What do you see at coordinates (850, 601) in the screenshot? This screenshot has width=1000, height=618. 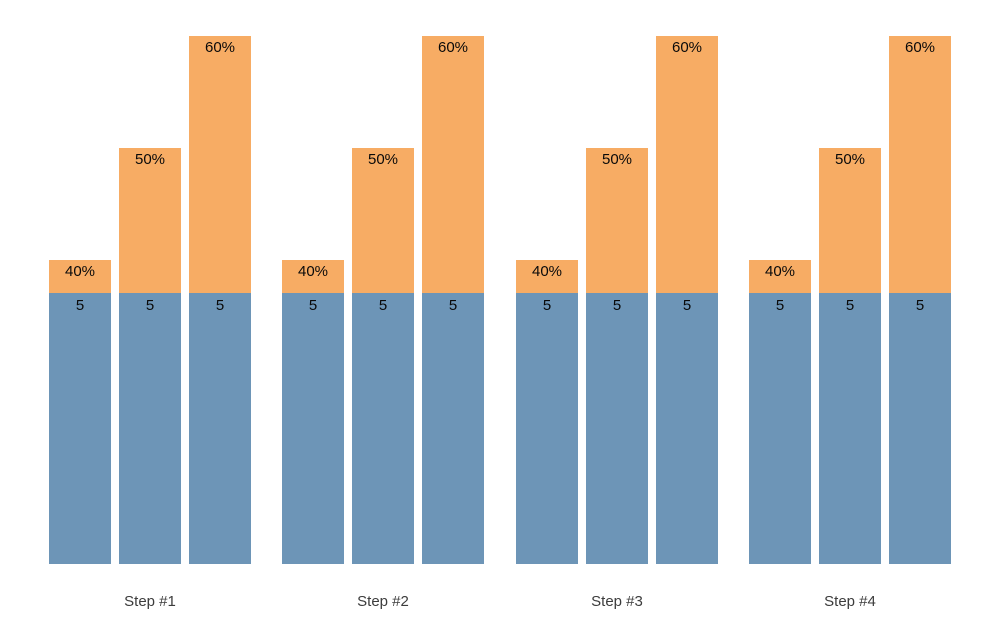 I see `category-label: Step #4` at bounding box center [850, 601].